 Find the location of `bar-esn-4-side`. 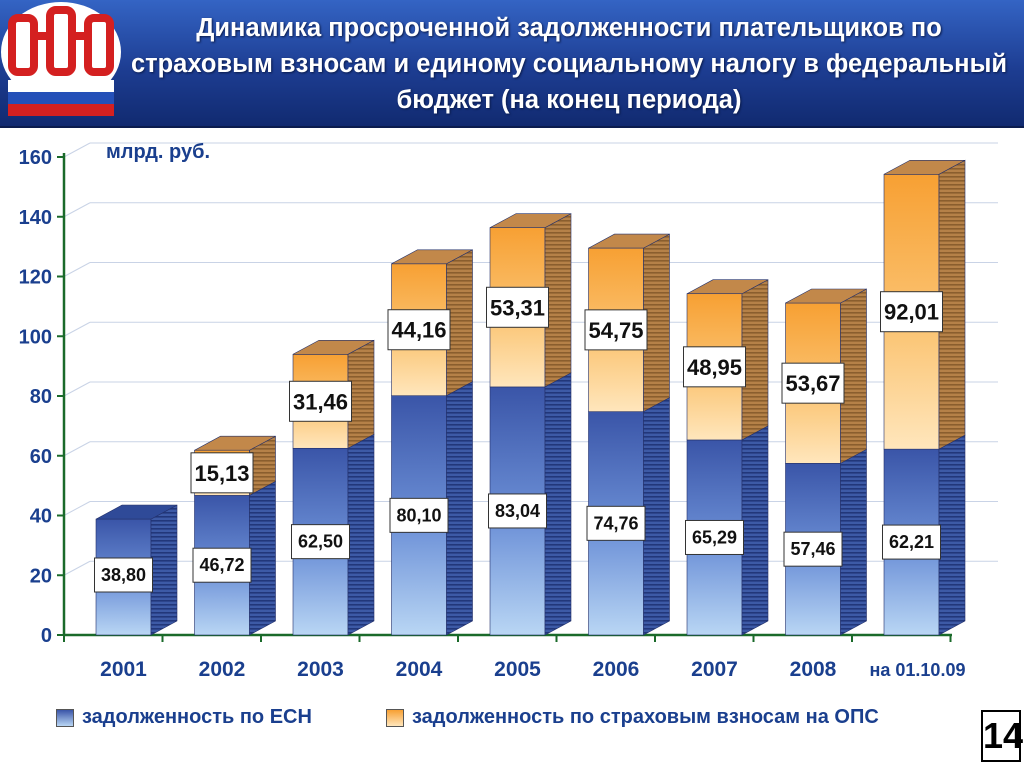

bar-esn-4-side is located at coordinates (558, 504).